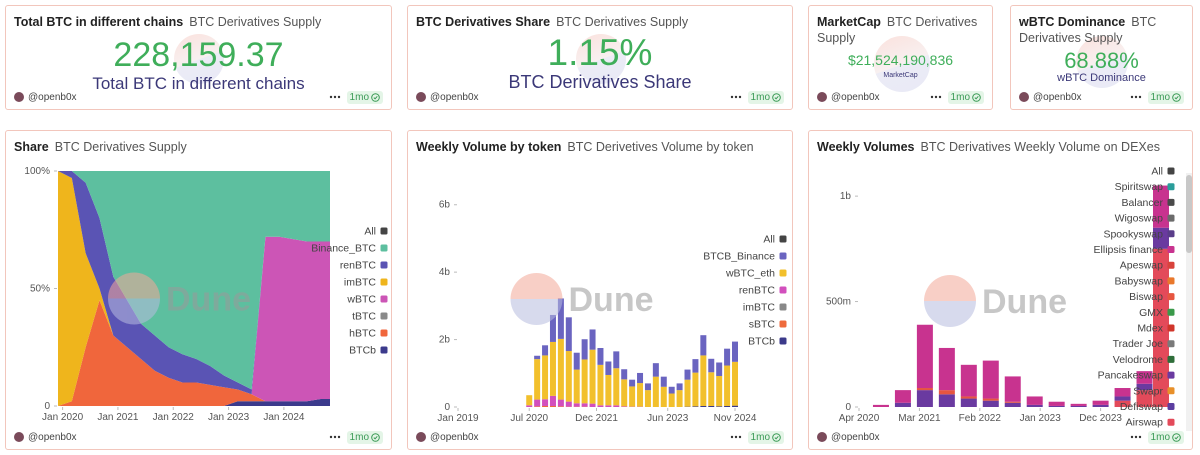  Describe the element at coordinates (900, 75) in the screenshot. I see `counter-label: MarketCap` at that location.